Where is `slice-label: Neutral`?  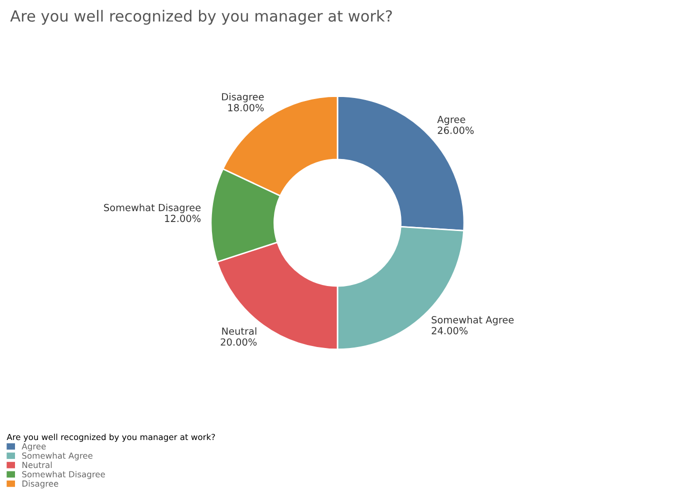 slice-label: Neutral is located at coordinates (239, 331).